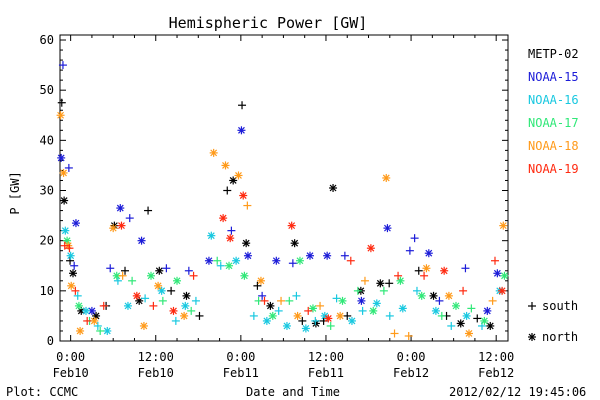  I want to click on x-tick-label-time: 12:00, so click(156, 357).